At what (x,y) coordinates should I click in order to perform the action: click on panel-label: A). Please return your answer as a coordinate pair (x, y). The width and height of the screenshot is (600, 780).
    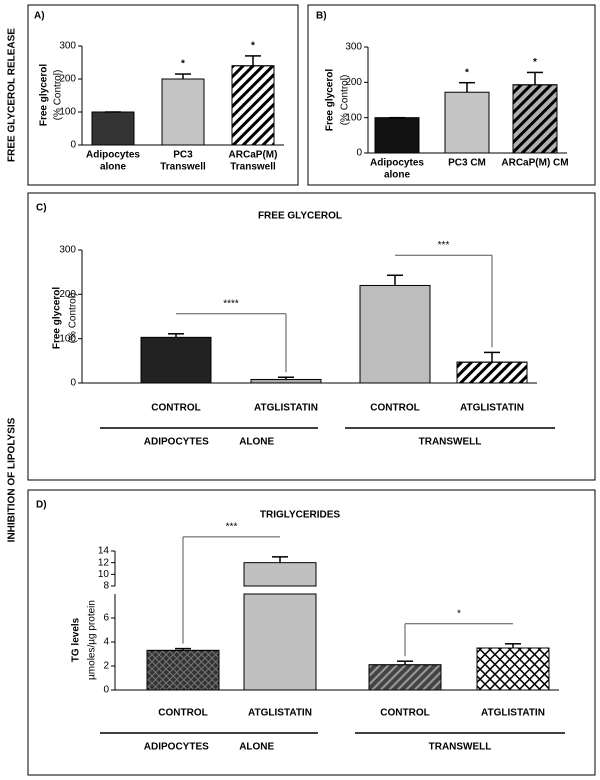
    Looking at the image, I should click on (39, 16).